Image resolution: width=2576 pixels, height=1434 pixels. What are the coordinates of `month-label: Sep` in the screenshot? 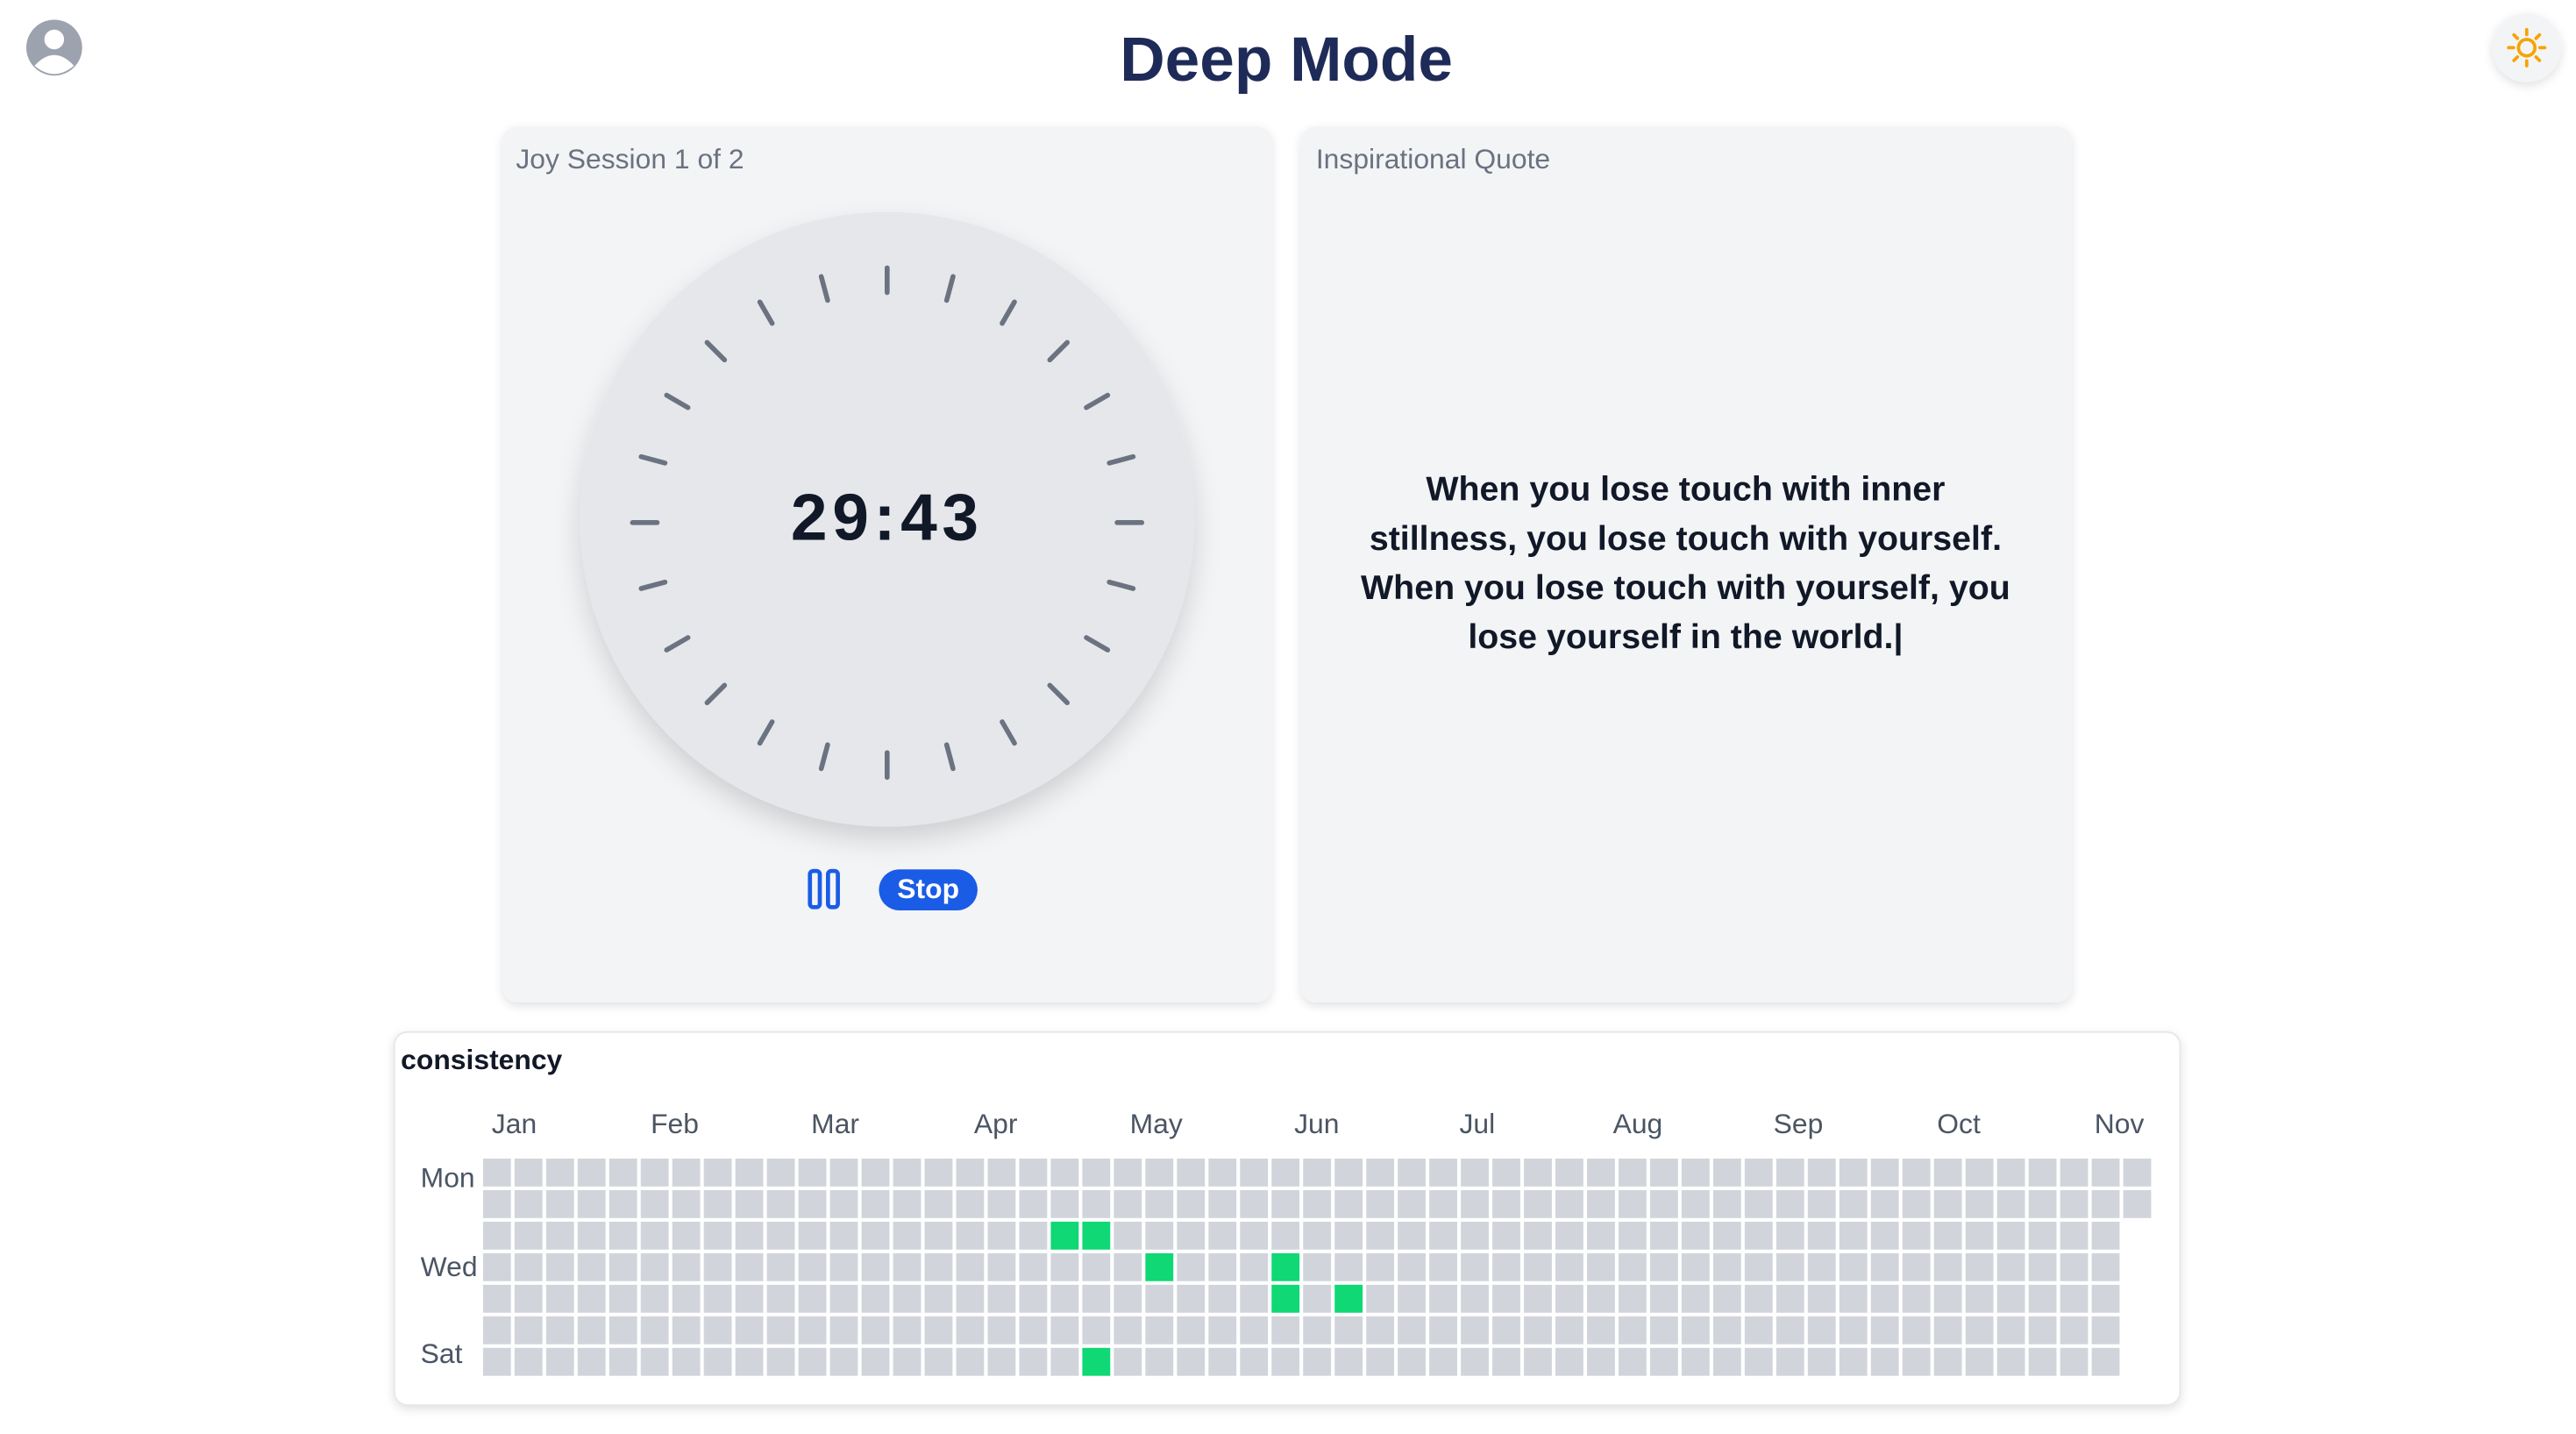 It's located at (1799, 1124).